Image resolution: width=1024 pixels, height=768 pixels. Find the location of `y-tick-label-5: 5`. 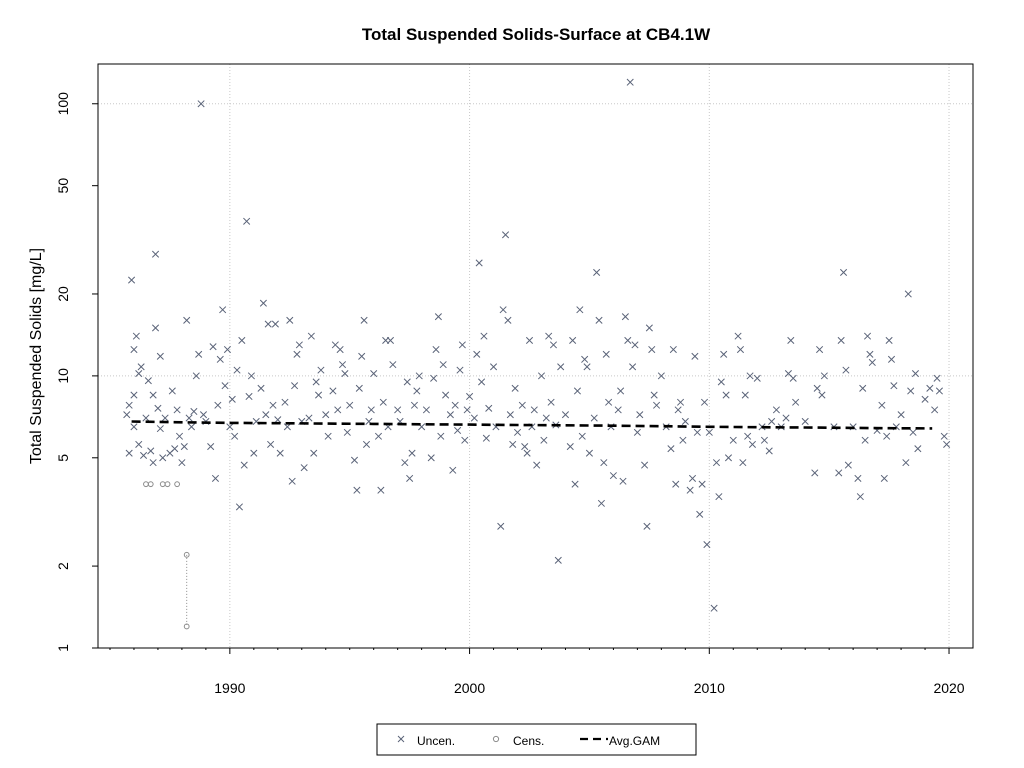

y-tick-label-5: 5 is located at coordinates (63, 458).